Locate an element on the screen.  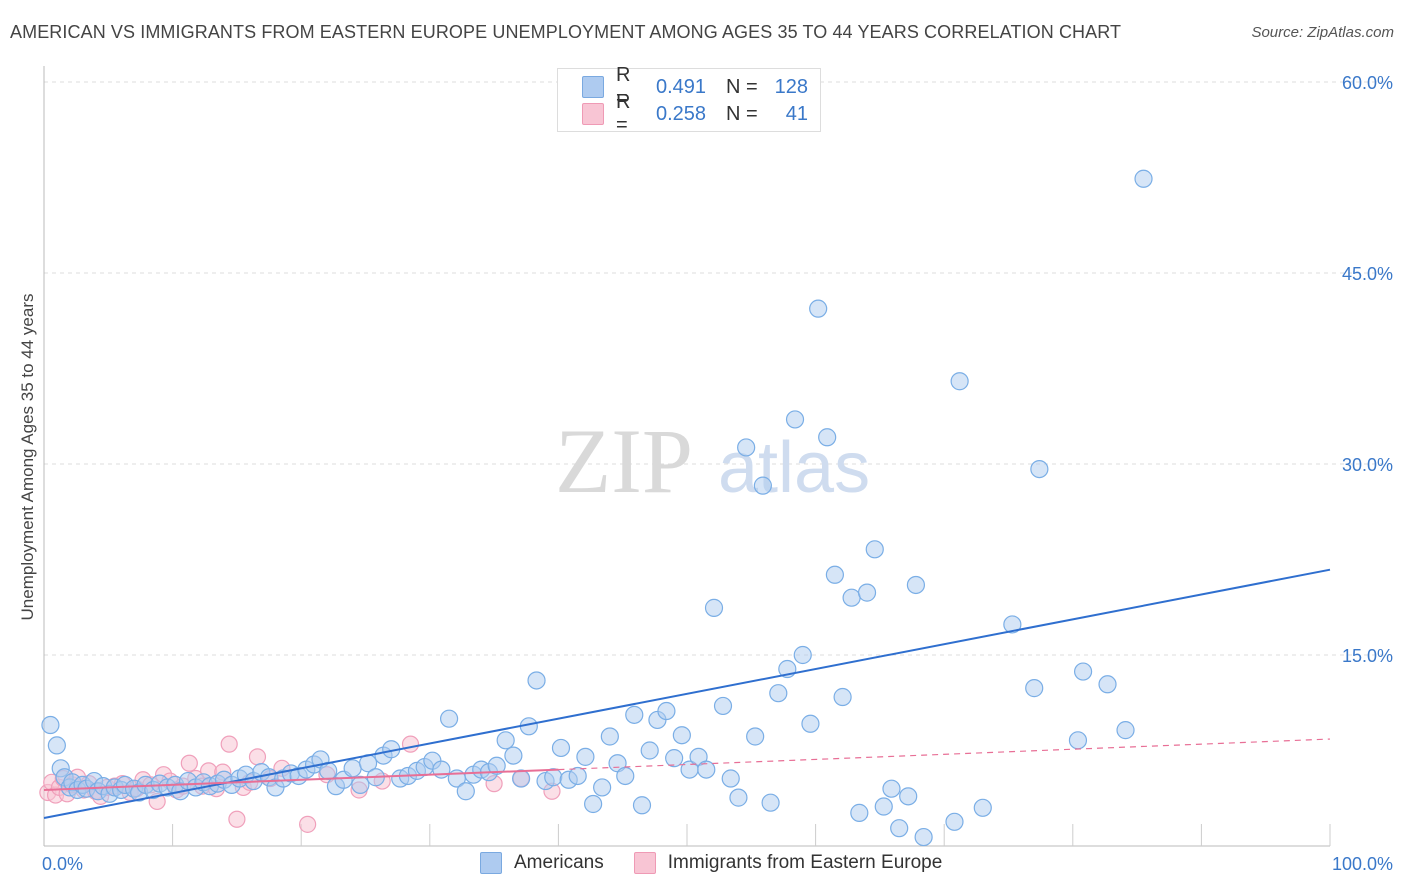
legend-row-immigrants: R = 0.258 N = 41 is located at coordinates (695, 113).